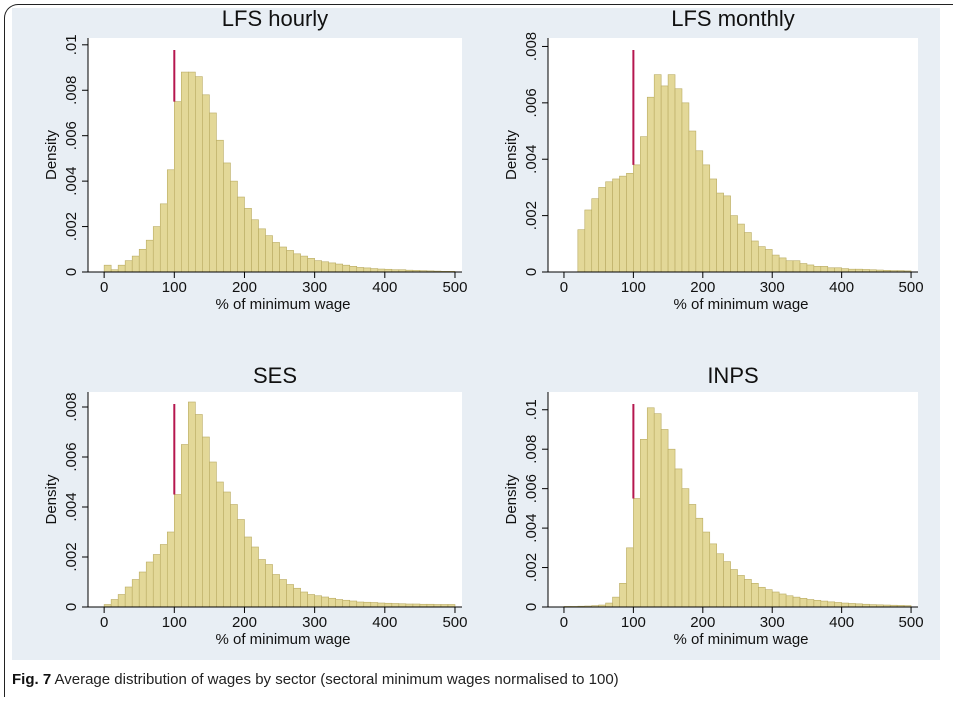 The height and width of the screenshot is (701, 957). I want to click on chart-title: LFS hourly, so click(275, 18).